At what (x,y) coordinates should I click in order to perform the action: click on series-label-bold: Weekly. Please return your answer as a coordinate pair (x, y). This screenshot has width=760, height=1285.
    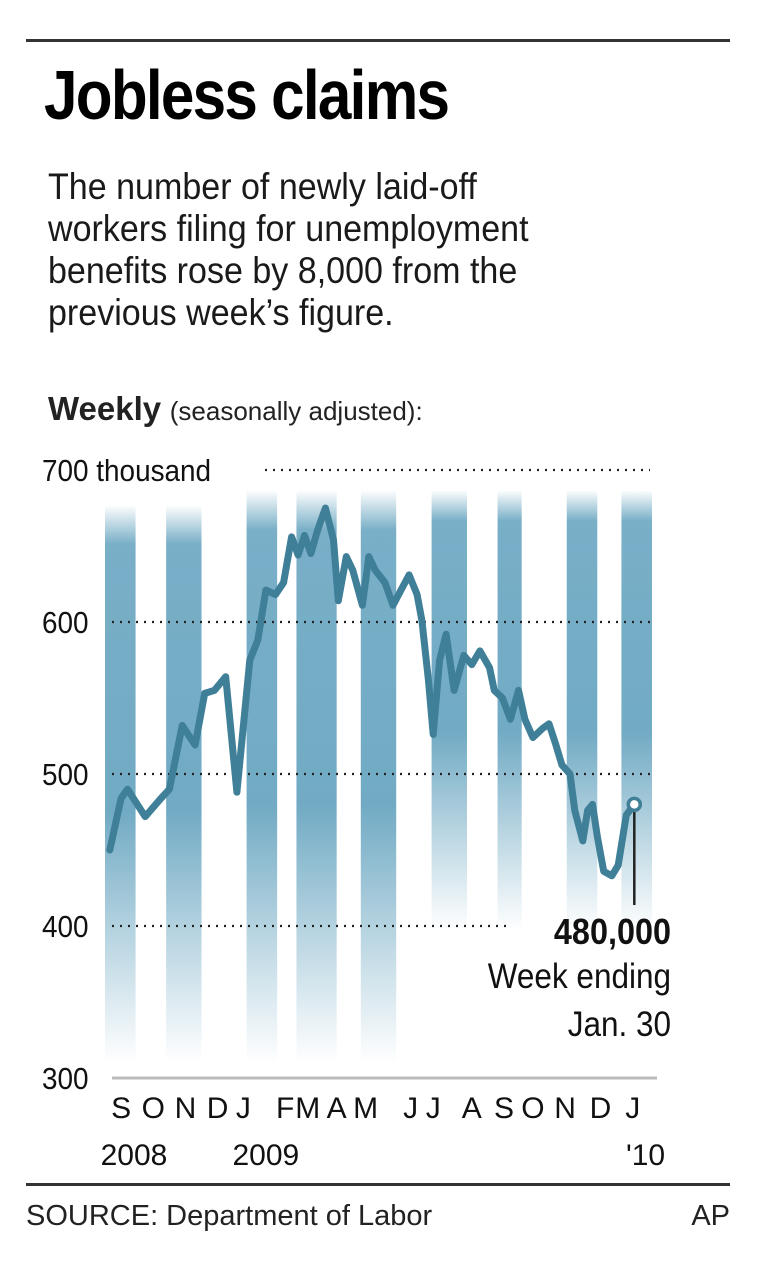
    Looking at the image, I should click on (105, 408).